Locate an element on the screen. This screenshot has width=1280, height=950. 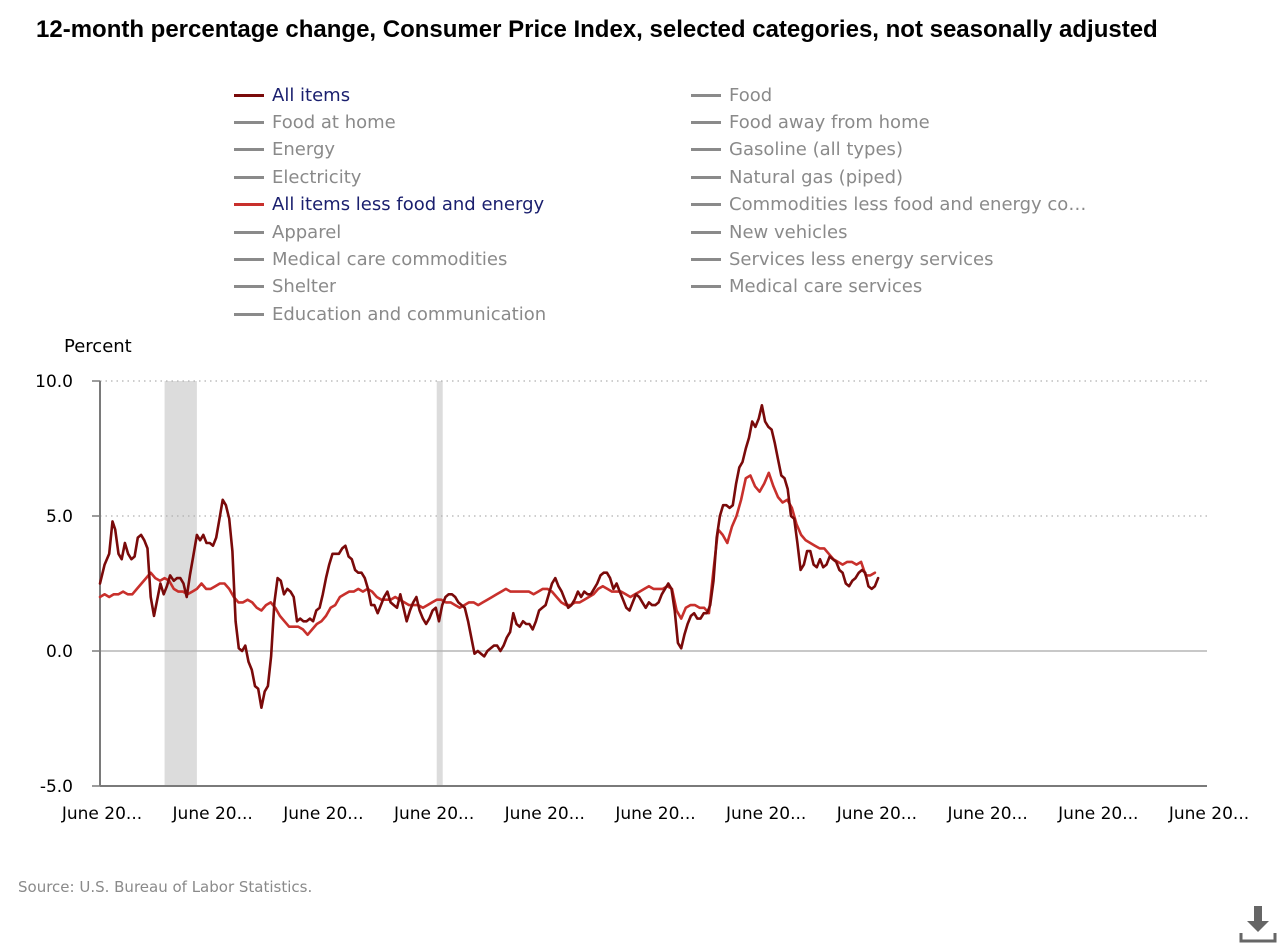
source-note: Source: U.S. Bureau of Labor Statistics. is located at coordinates (165, 887).